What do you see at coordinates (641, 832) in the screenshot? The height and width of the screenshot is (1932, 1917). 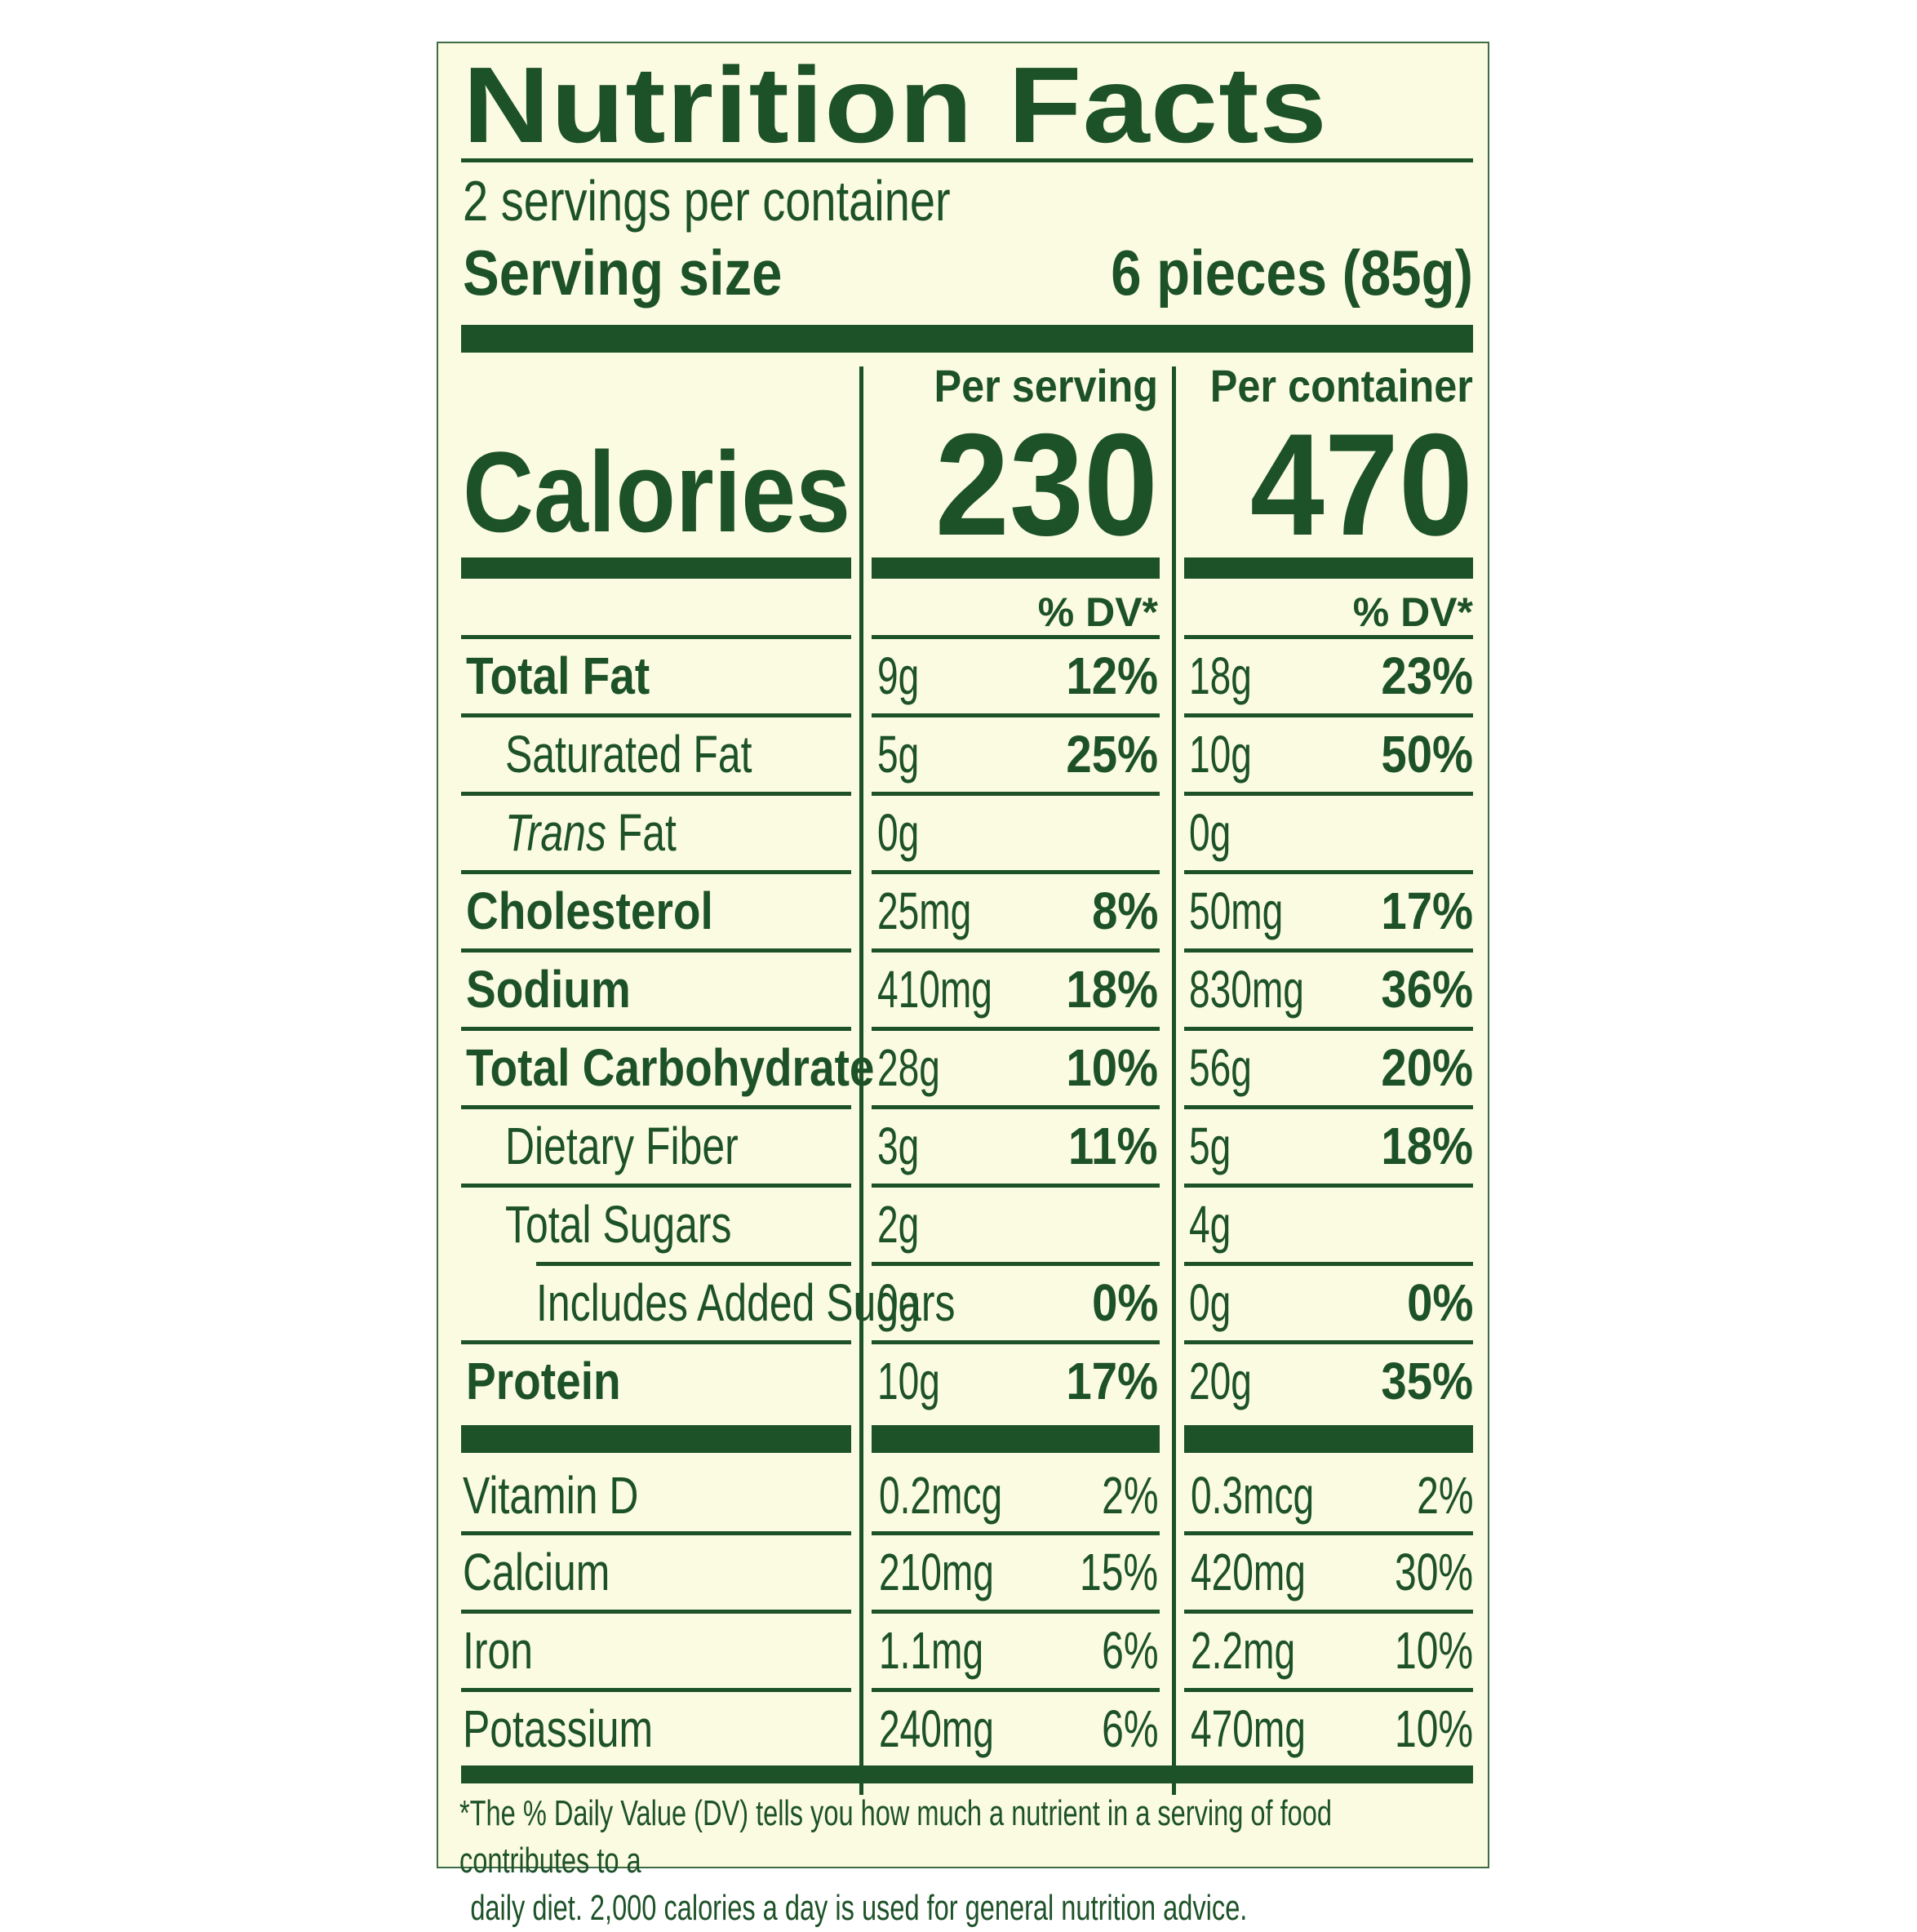 I see `trans-suffix: Fat` at bounding box center [641, 832].